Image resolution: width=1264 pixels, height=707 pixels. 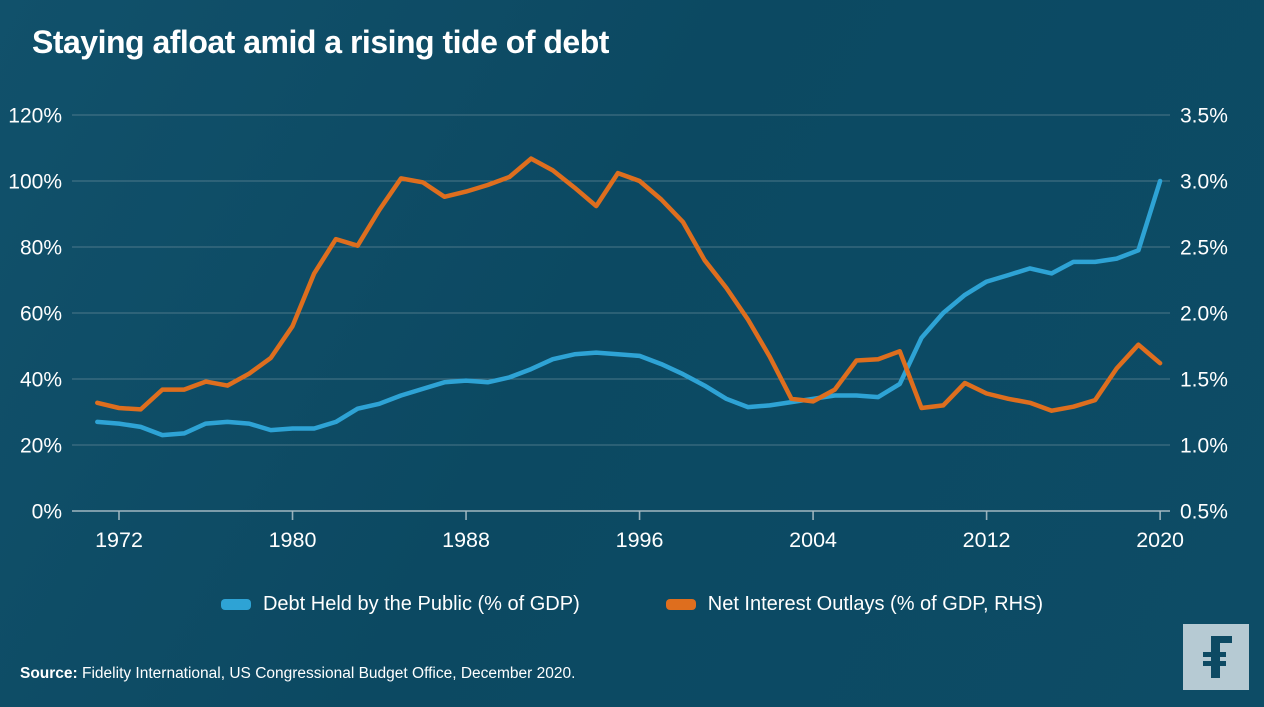 I want to click on legend-item-debt: Debt Held by the Public (% of GDP), so click(x=400, y=604).